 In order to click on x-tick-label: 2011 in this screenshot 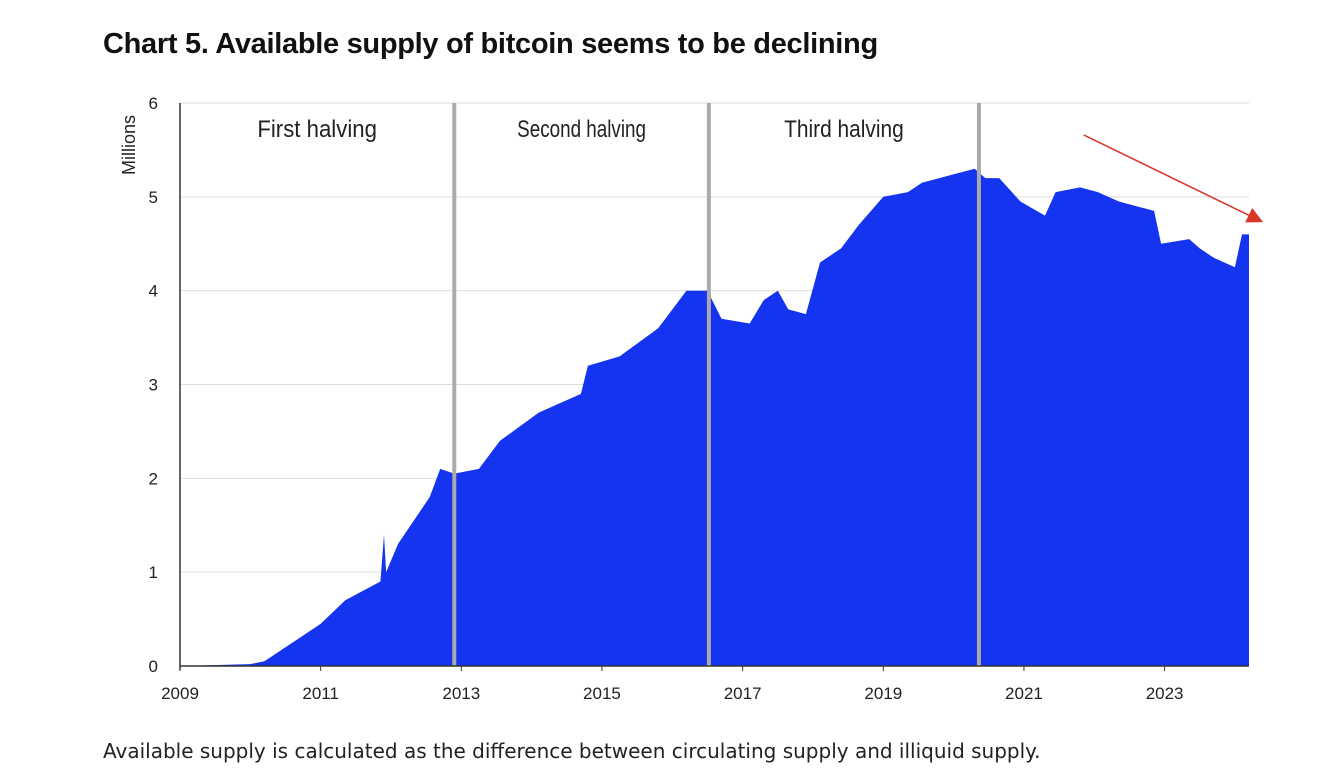, I will do `click(320, 693)`.